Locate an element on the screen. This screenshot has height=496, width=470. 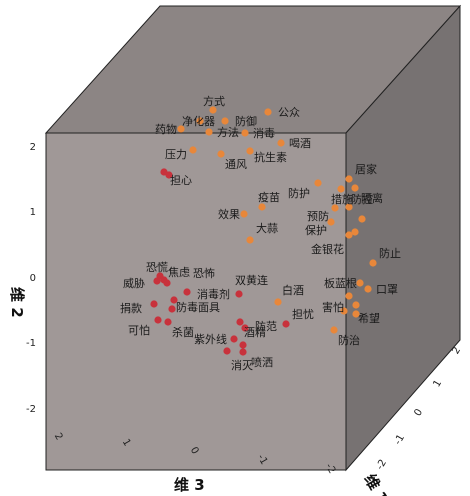
data-label: 防御 is located at coordinates (246, 121).